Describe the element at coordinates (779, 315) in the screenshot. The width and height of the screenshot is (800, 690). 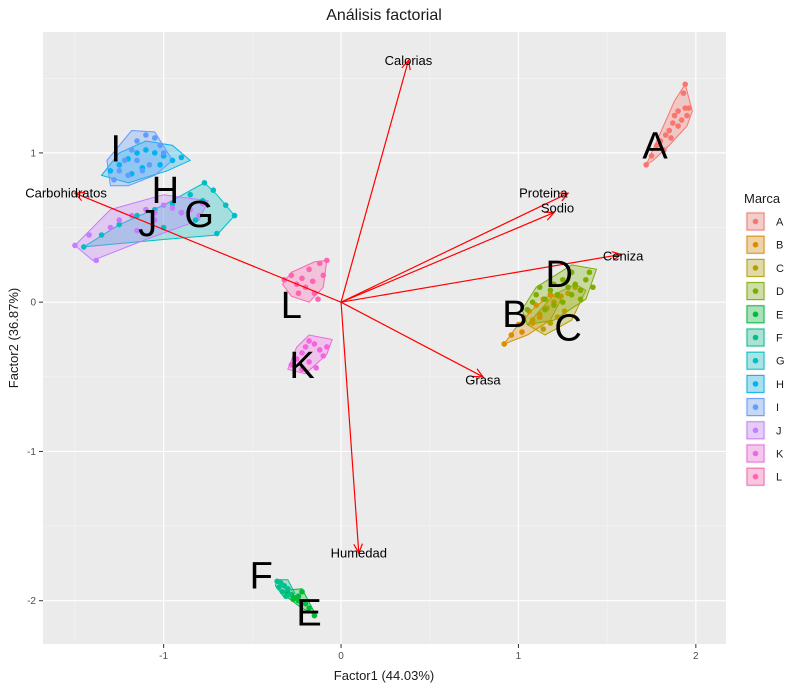
I see `legend-label-e: E` at that location.